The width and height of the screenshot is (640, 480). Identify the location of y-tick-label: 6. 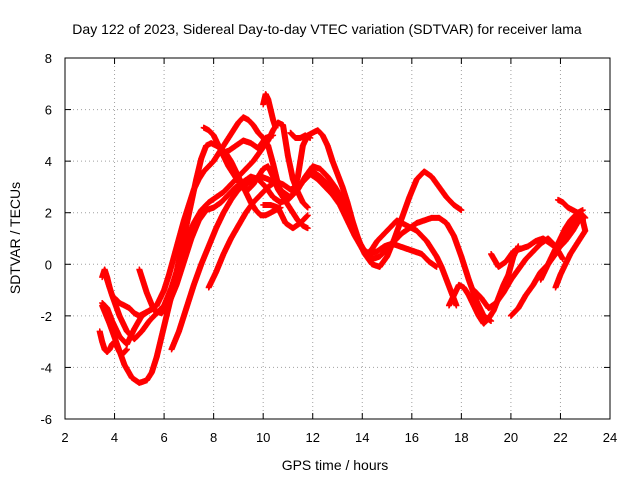
(48, 110).